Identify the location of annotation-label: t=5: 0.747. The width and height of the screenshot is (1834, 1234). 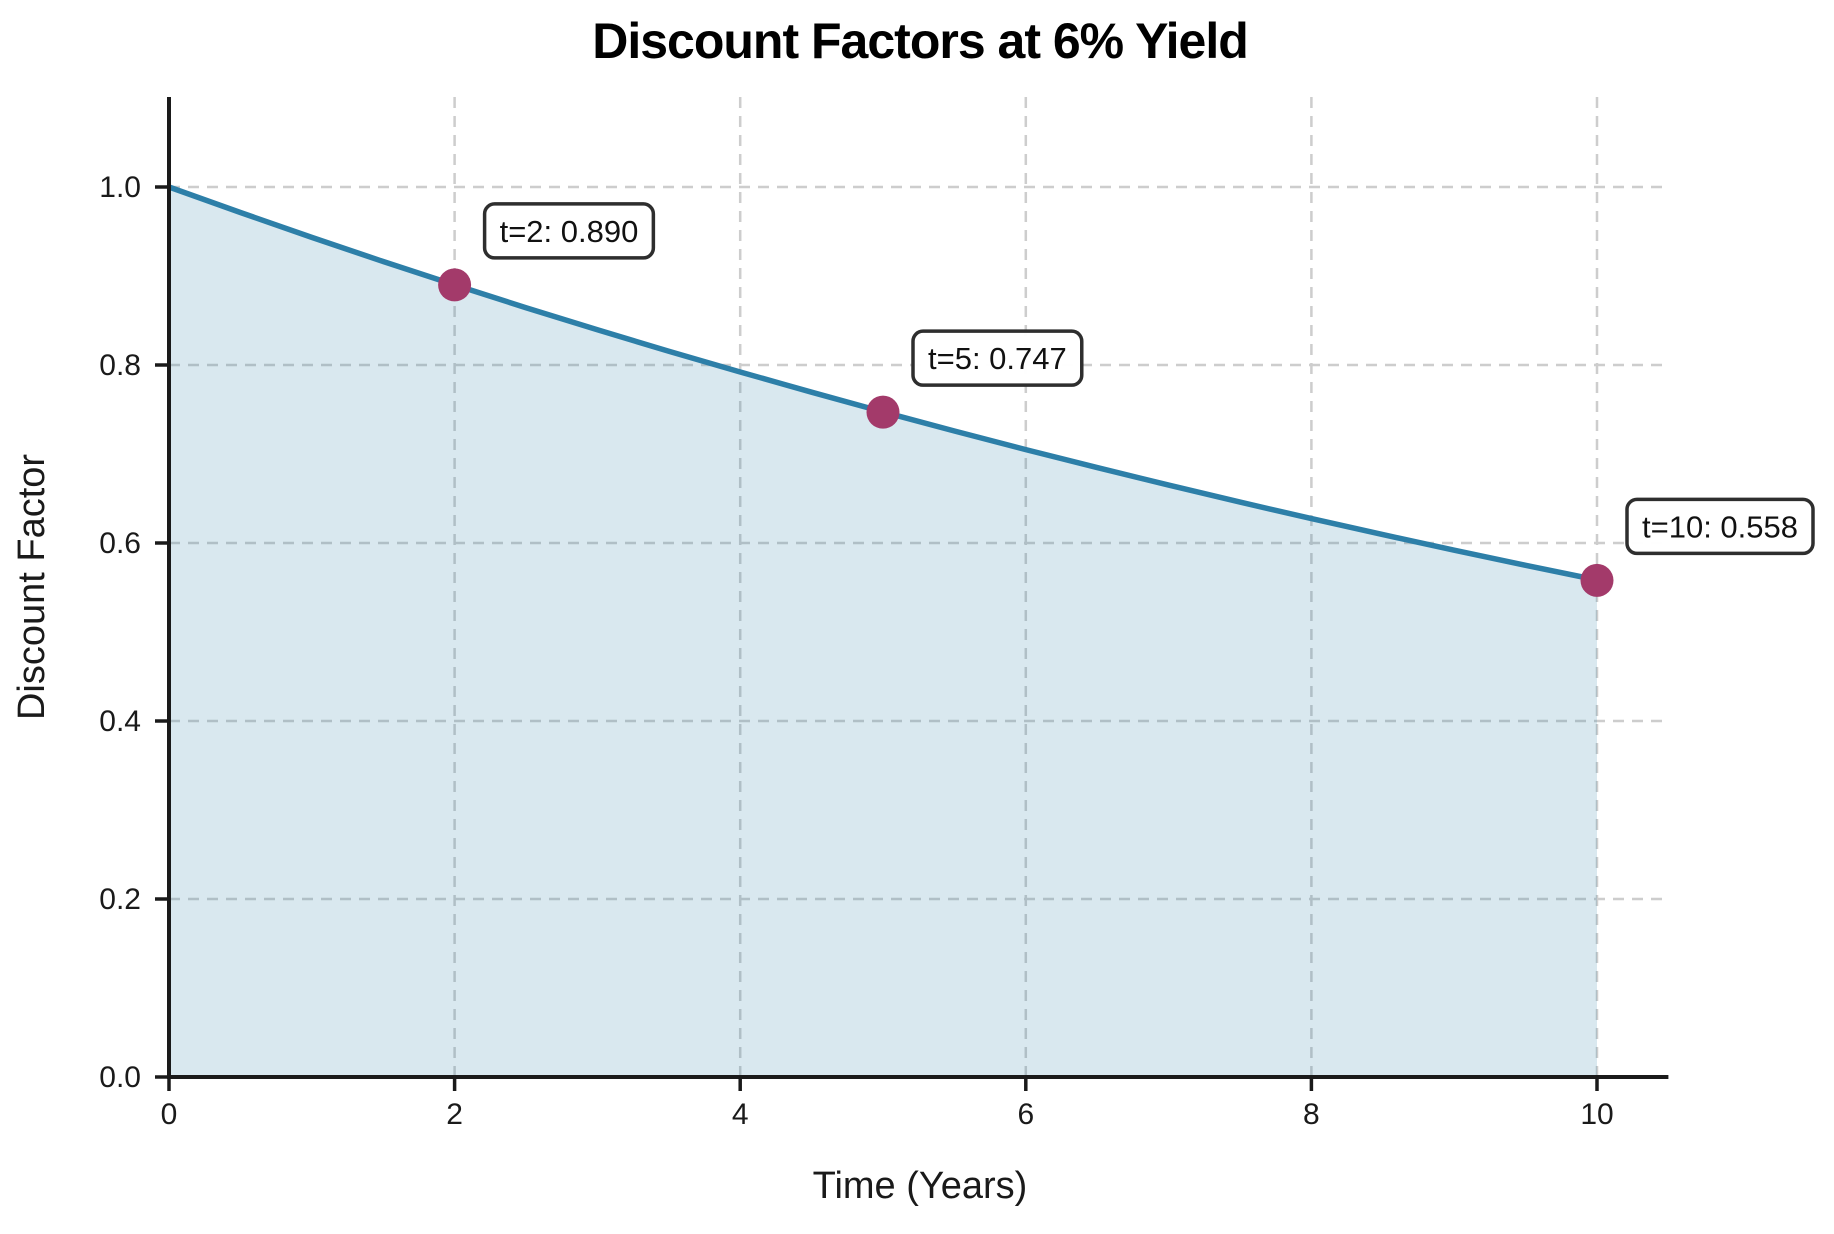
(997, 358).